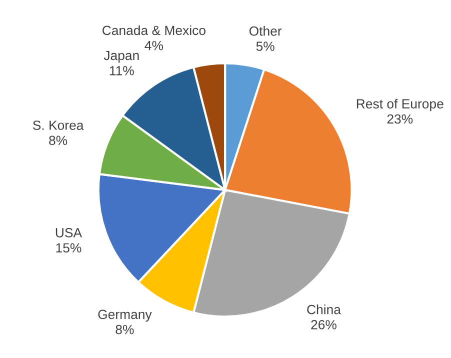  I want to click on slice-label: China, so click(324, 309).